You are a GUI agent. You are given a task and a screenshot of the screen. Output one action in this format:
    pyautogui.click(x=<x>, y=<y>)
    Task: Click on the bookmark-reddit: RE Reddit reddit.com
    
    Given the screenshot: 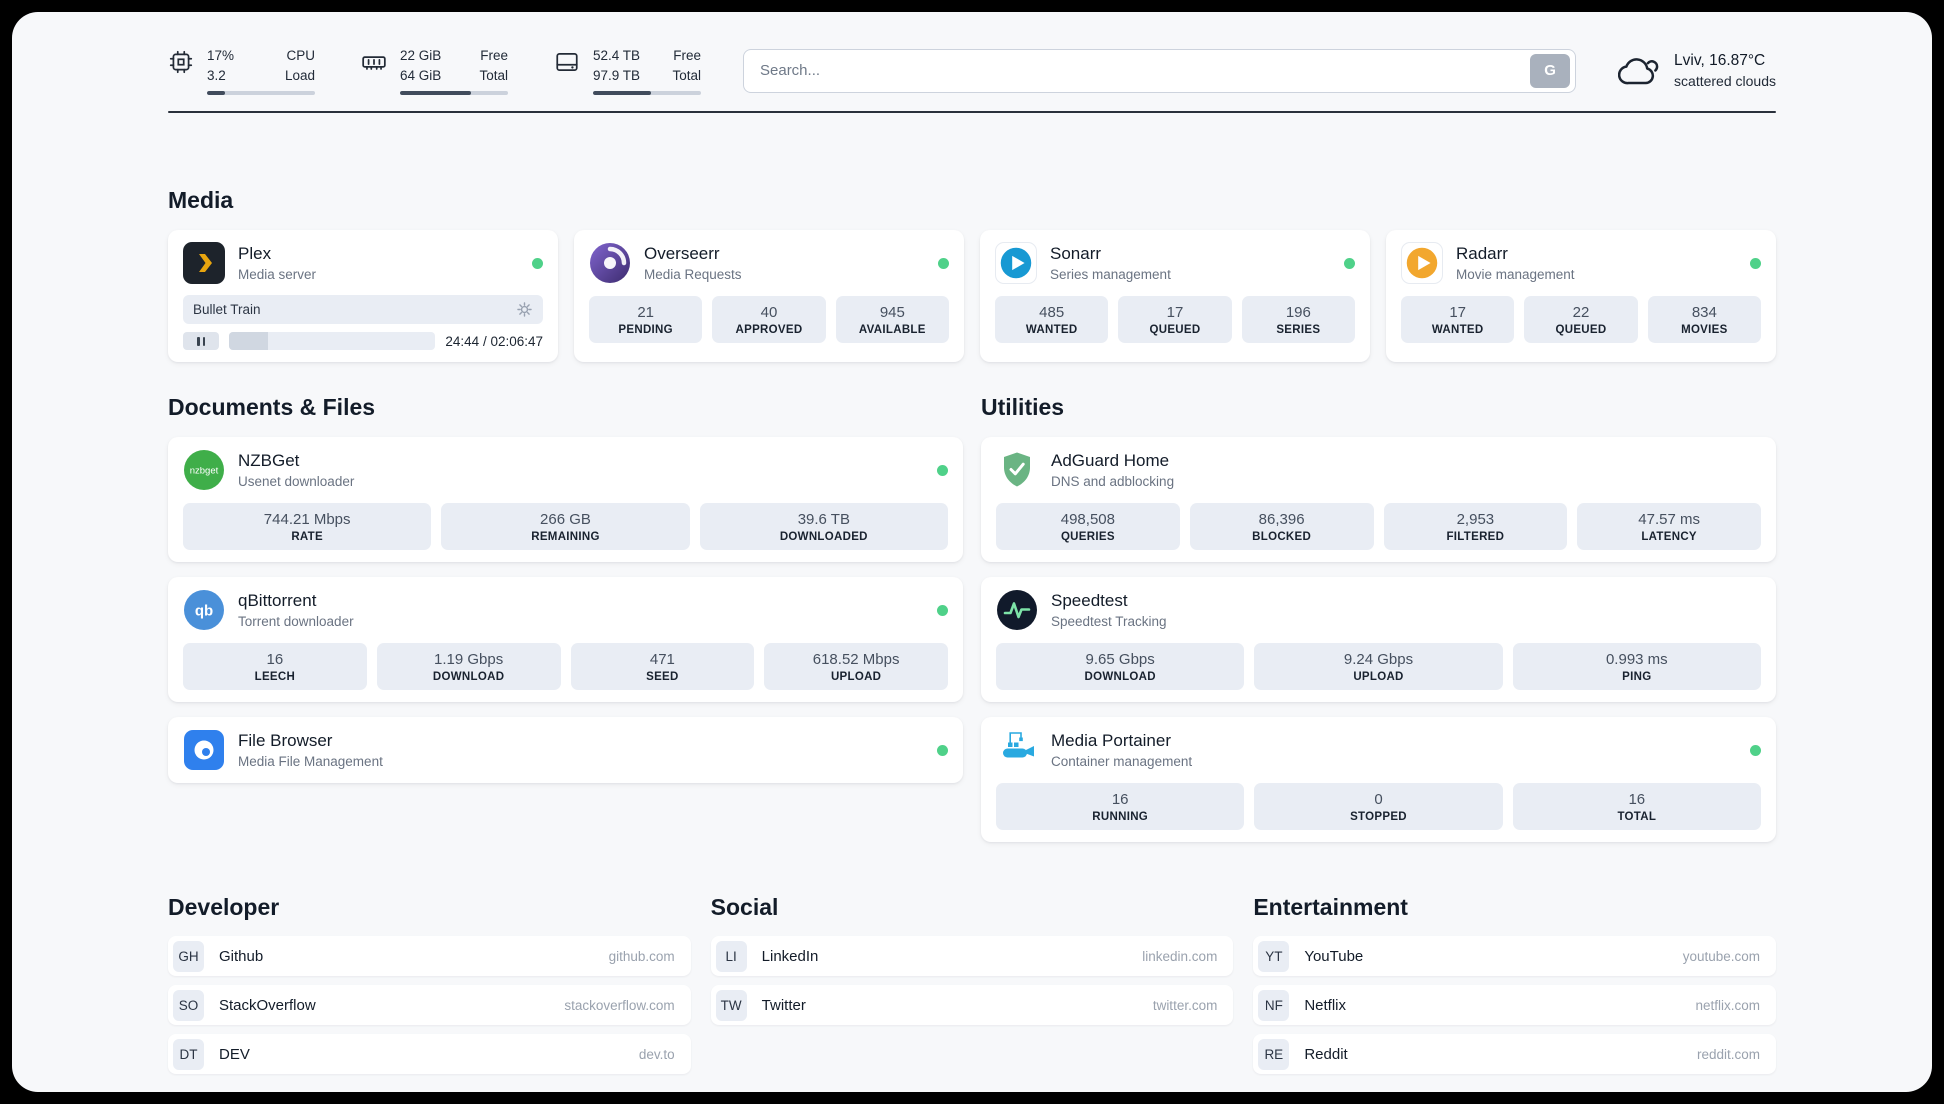 What is the action you would take?
    pyautogui.click(x=1514, y=1054)
    